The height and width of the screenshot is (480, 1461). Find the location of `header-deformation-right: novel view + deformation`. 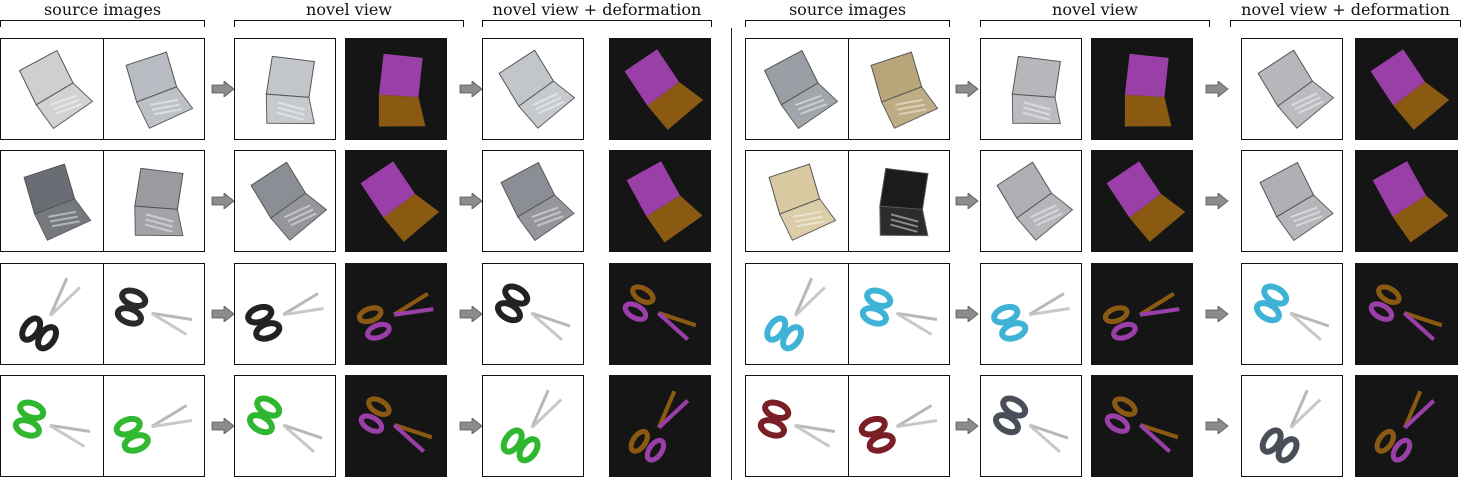

header-deformation-right: novel view + deformation is located at coordinates (1345, 17).